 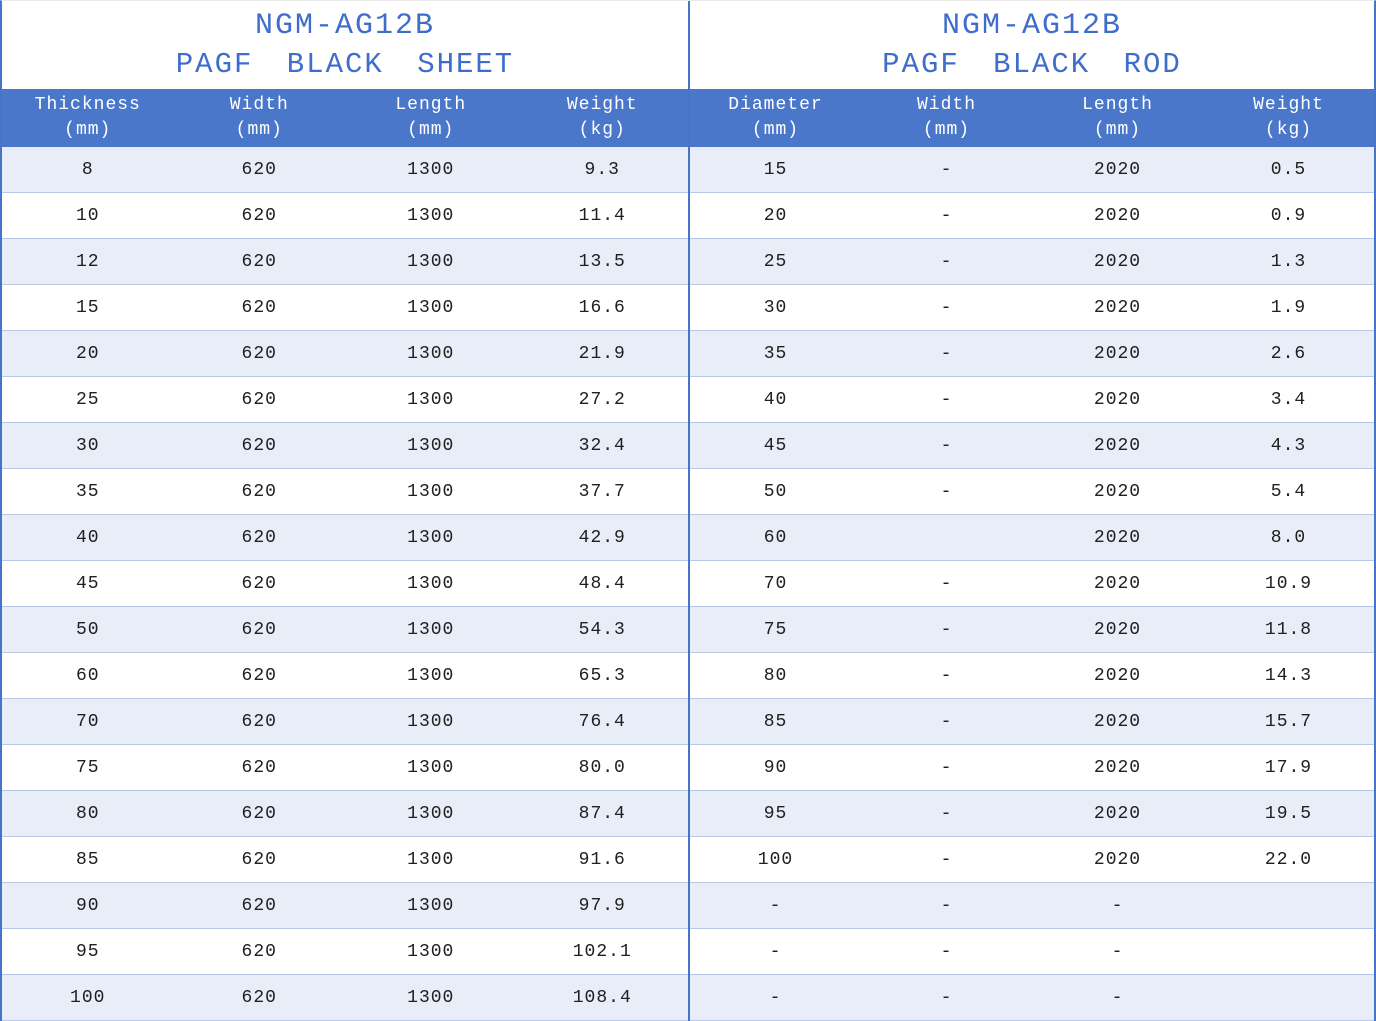 I want to click on cell: 16.6, so click(x=602, y=307).